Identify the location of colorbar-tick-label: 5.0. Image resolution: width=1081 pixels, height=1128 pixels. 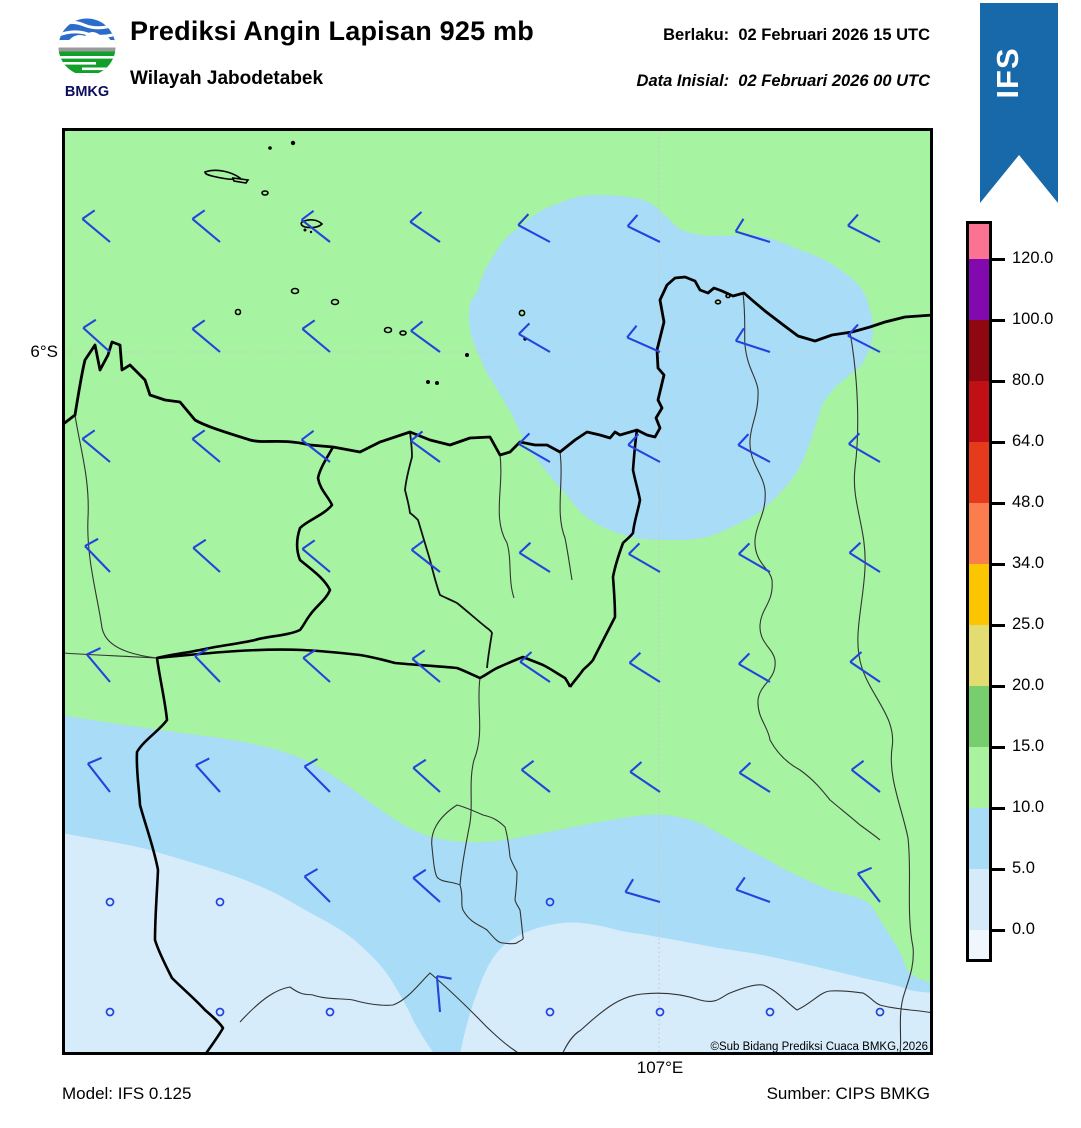
(1023, 868).